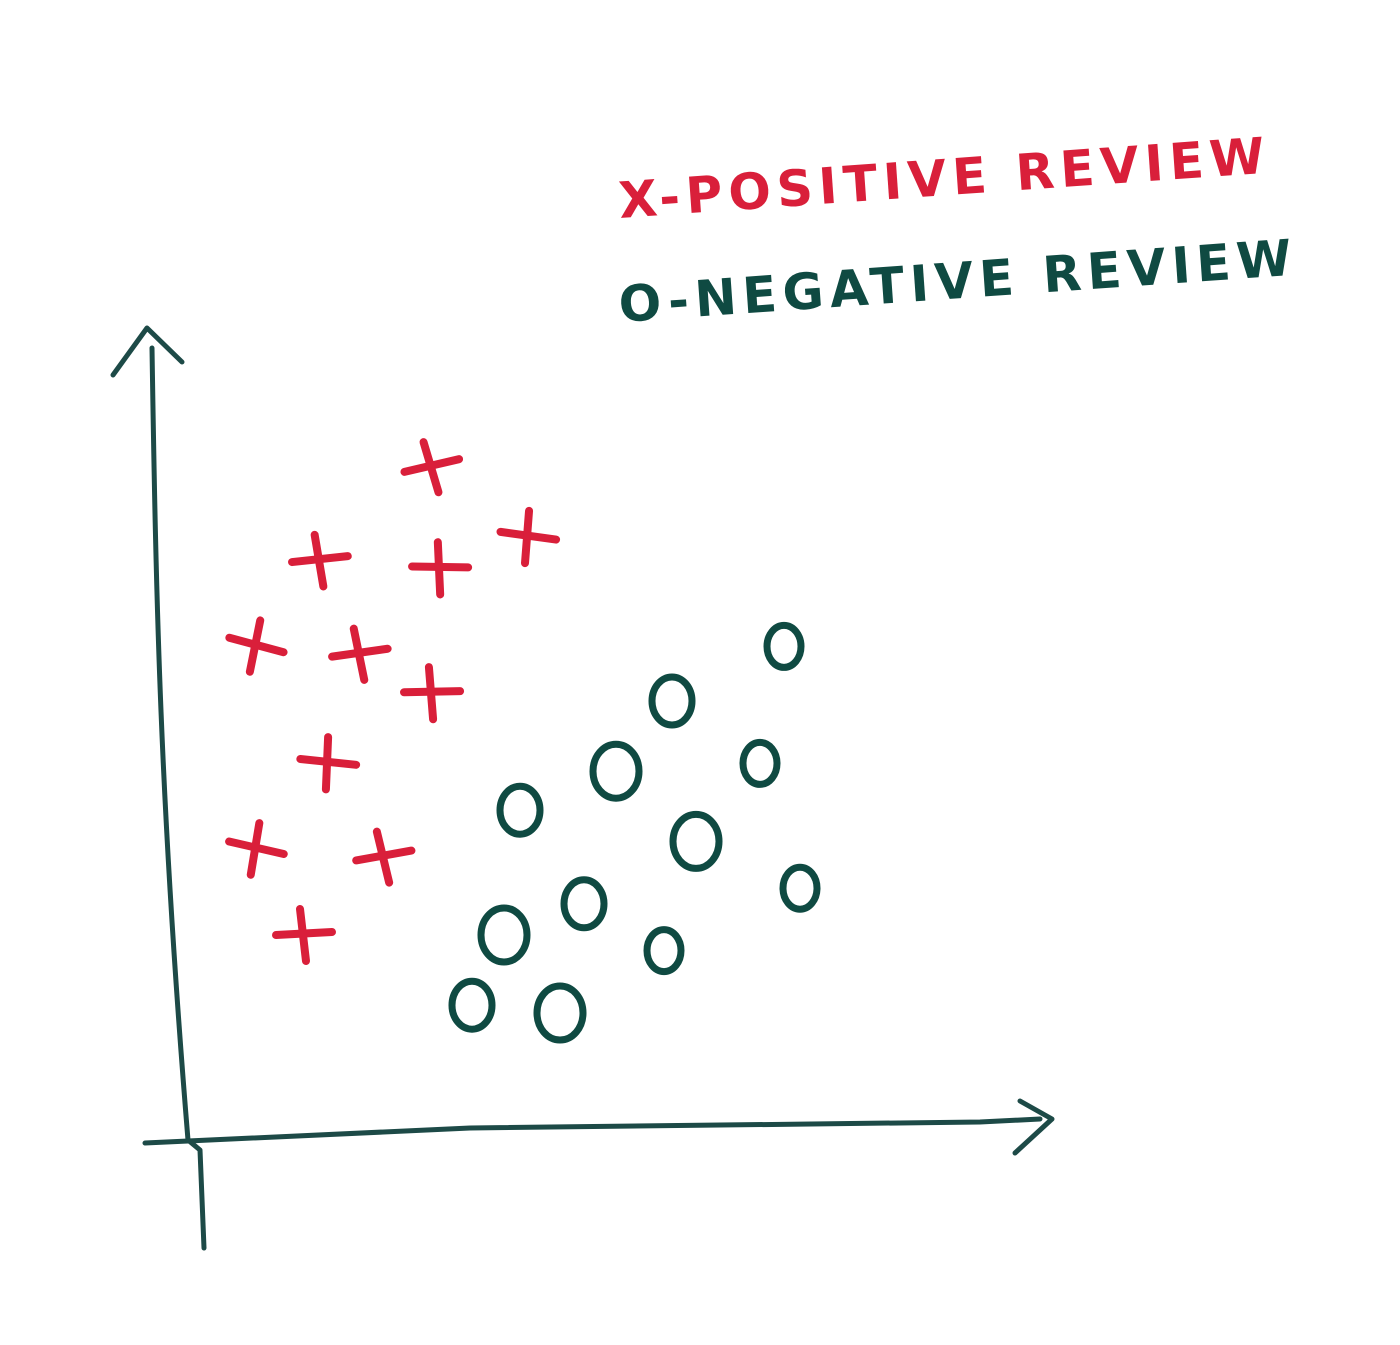  What do you see at coordinates (592, 1131) in the screenshot?
I see `x-axis-line` at bounding box center [592, 1131].